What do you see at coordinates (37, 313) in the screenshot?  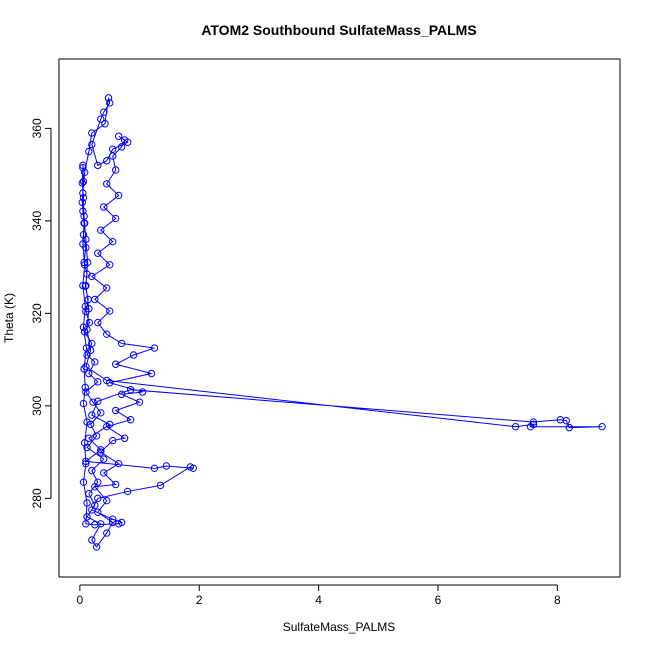 I see `y-tick-label: 320` at bounding box center [37, 313].